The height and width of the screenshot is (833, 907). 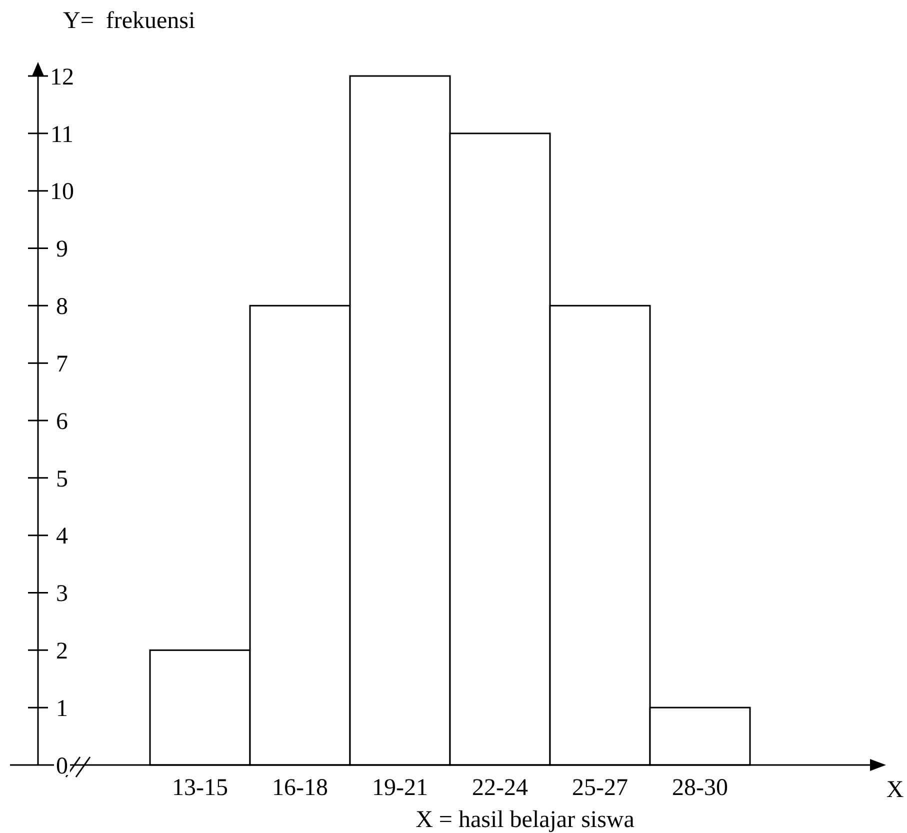 I want to click on y-axis-title: Y= frekuensi, so click(x=129, y=21).